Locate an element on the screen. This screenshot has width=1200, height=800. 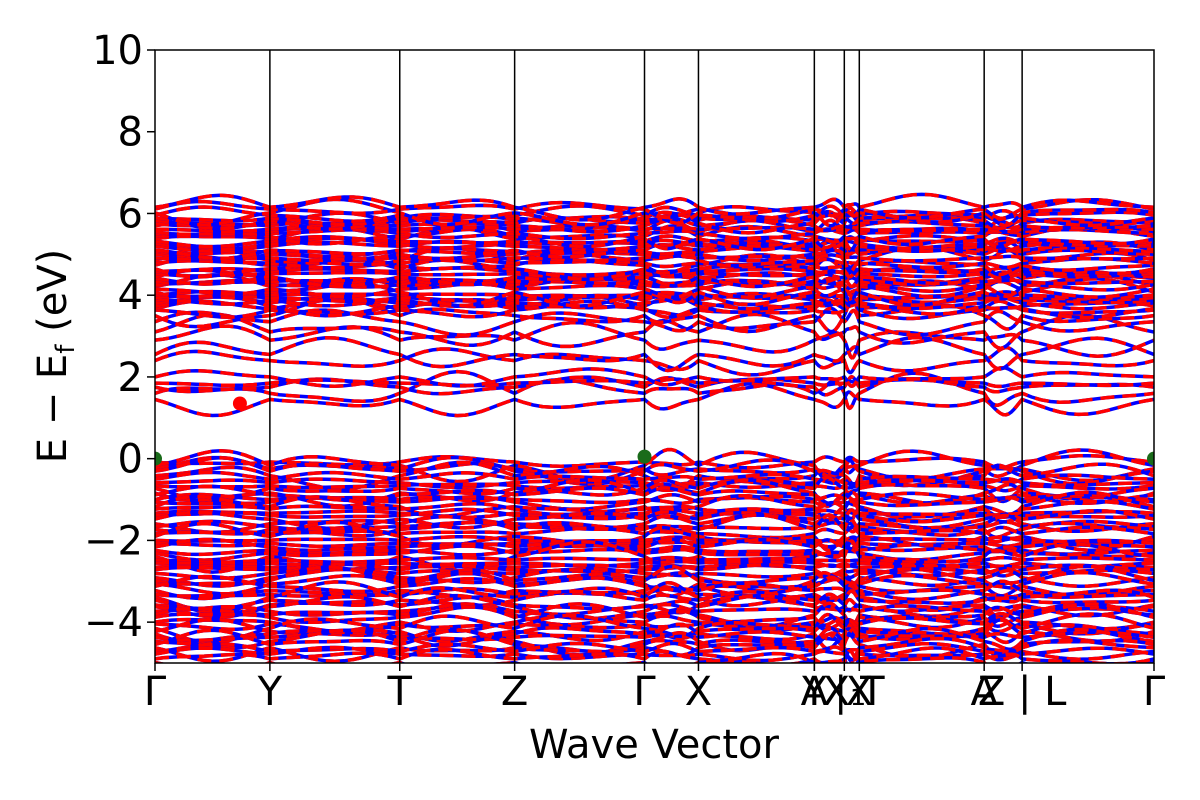
y-tick-label: −4 is located at coordinates (113, 623).